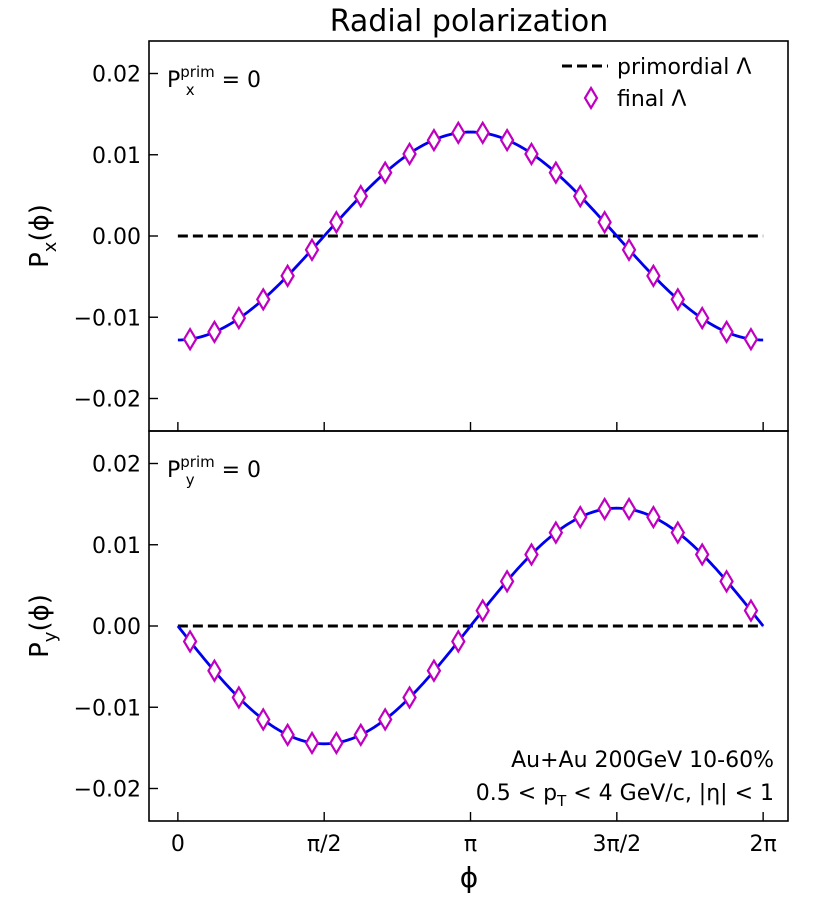 The width and height of the screenshot is (830, 903). What do you see at coordinates (763, 844) in the screenshot?
I see `x-tick-label: 2π` at bounding box center [763, 844].